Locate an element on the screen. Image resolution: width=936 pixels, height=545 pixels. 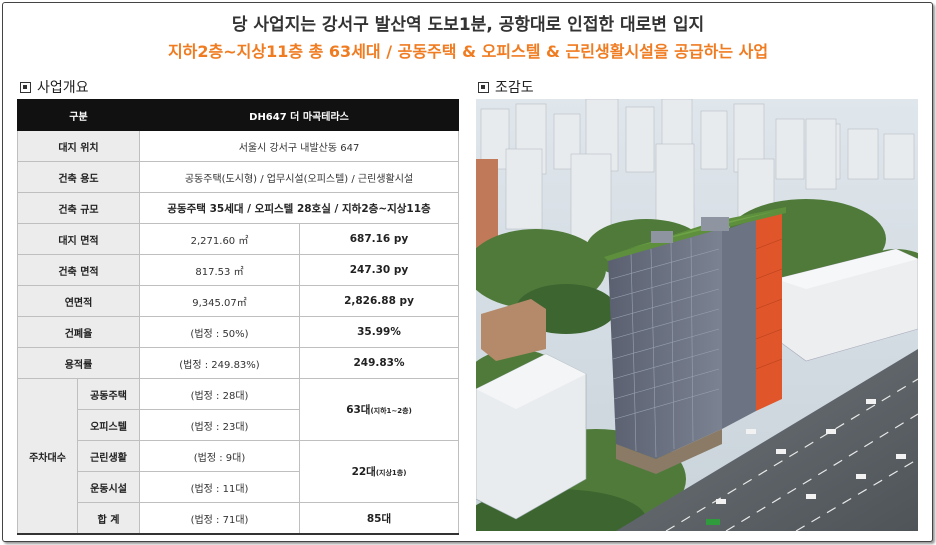
parking-sports-legal: (법정 : 11대) is located at coordinates (219, 487).